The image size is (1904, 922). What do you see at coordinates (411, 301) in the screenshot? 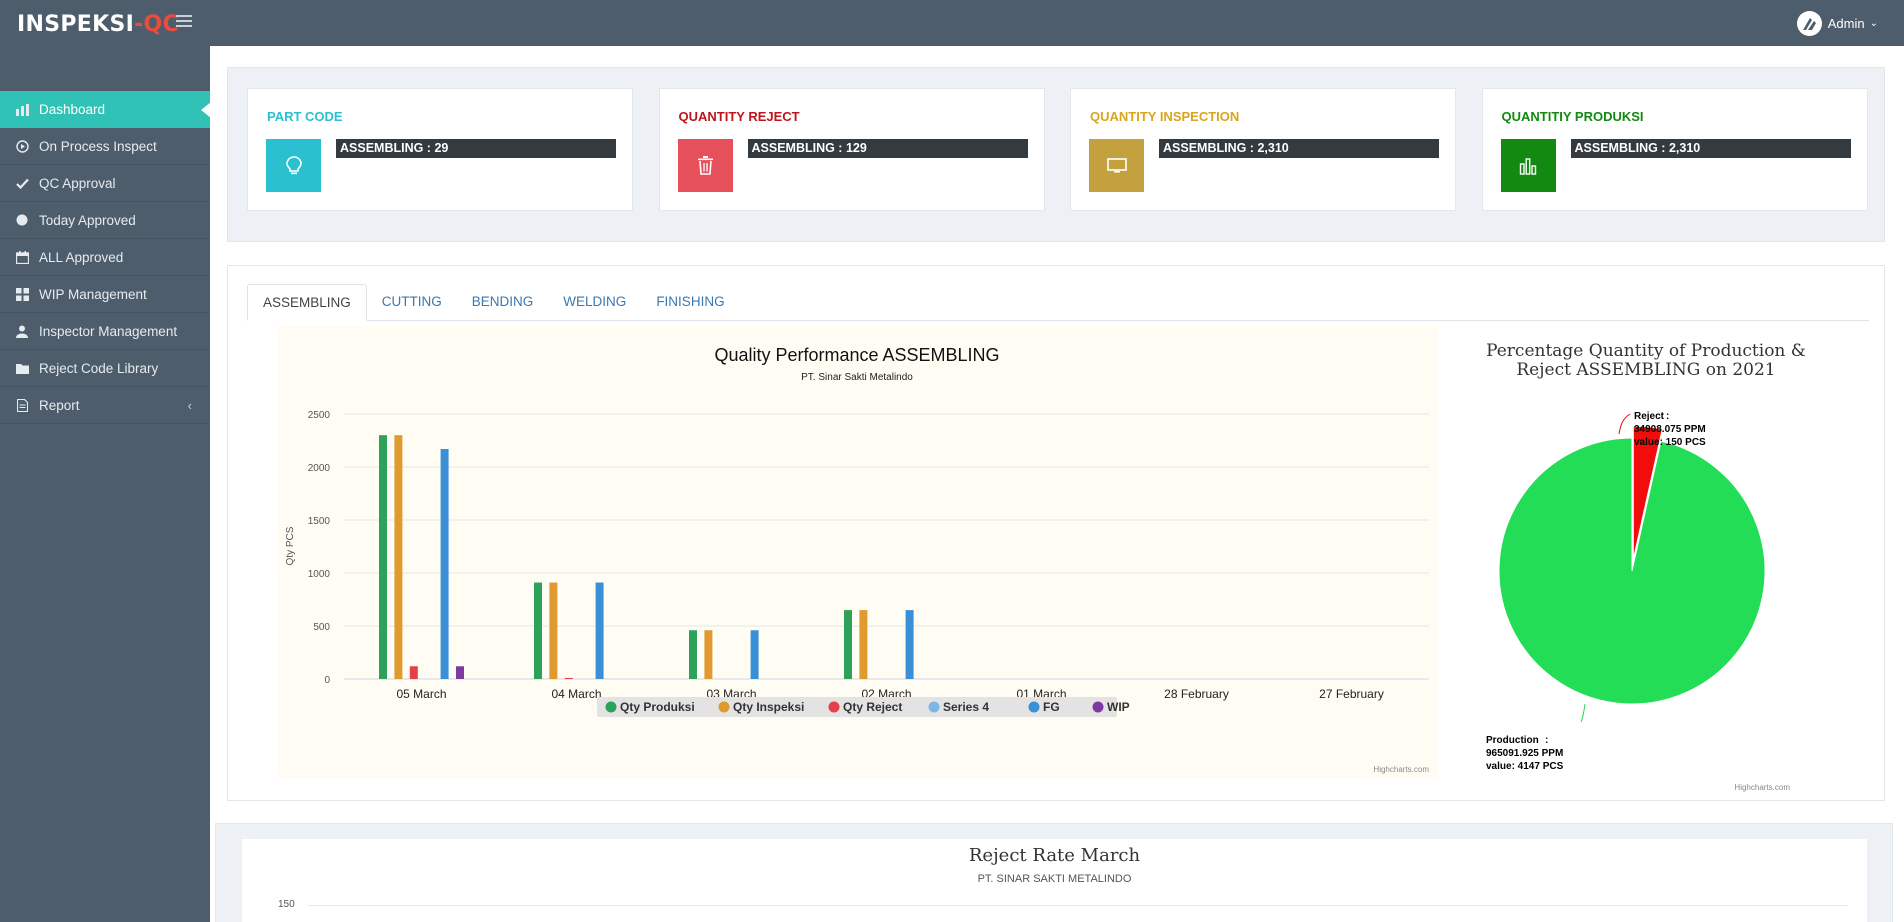
I see `tab-cutting: CUTTING` at bounding box center [411, 301].